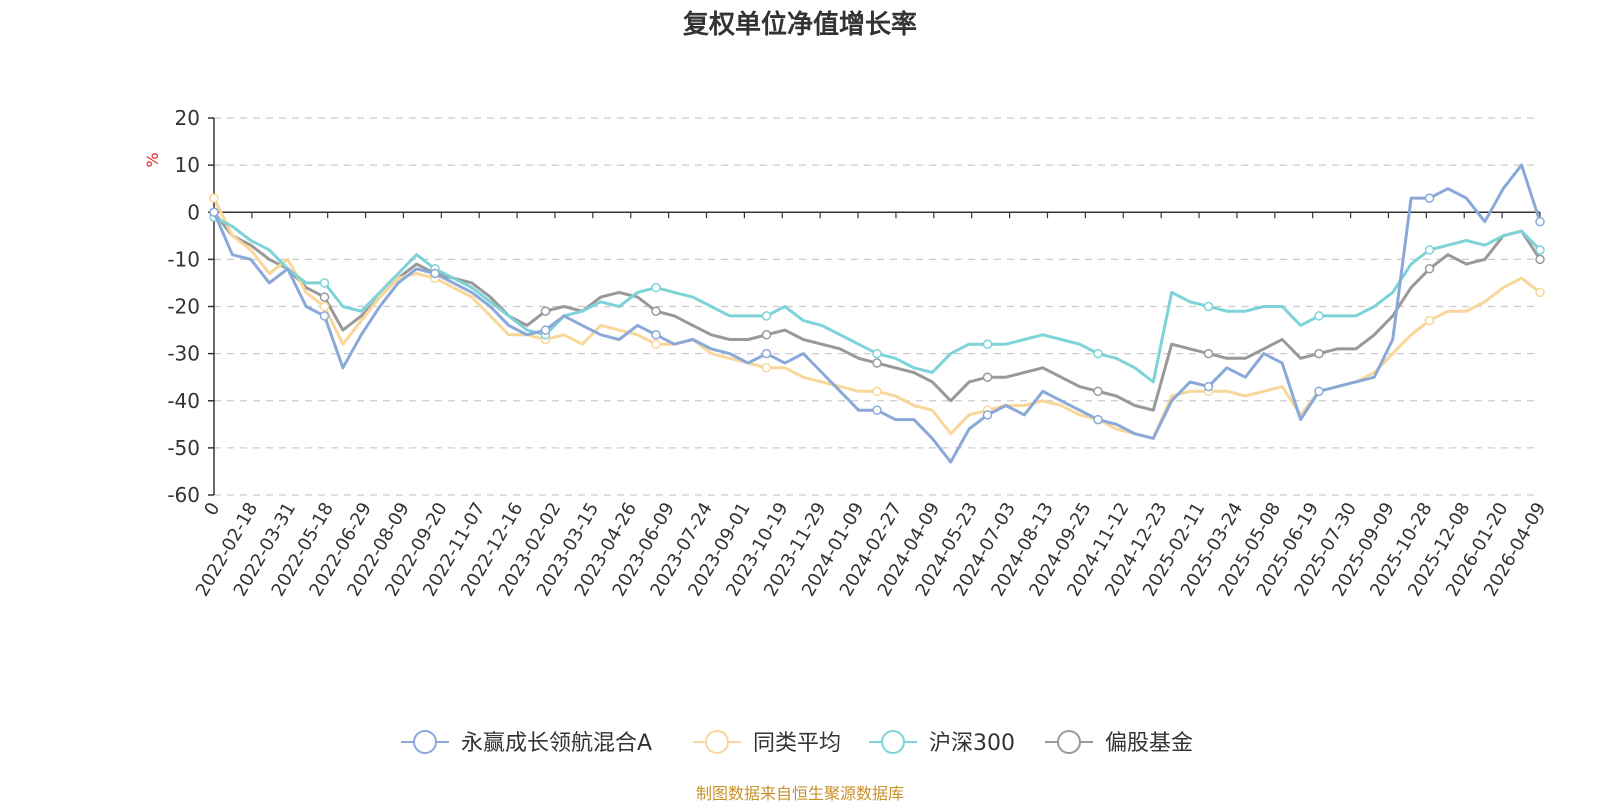 The height and width of the screenshot is (804, 1600). What do you see at coordinates (152, 159) in the screenshot?
I see `y-axis-unit-label: %` at bounding box center [152, 159].